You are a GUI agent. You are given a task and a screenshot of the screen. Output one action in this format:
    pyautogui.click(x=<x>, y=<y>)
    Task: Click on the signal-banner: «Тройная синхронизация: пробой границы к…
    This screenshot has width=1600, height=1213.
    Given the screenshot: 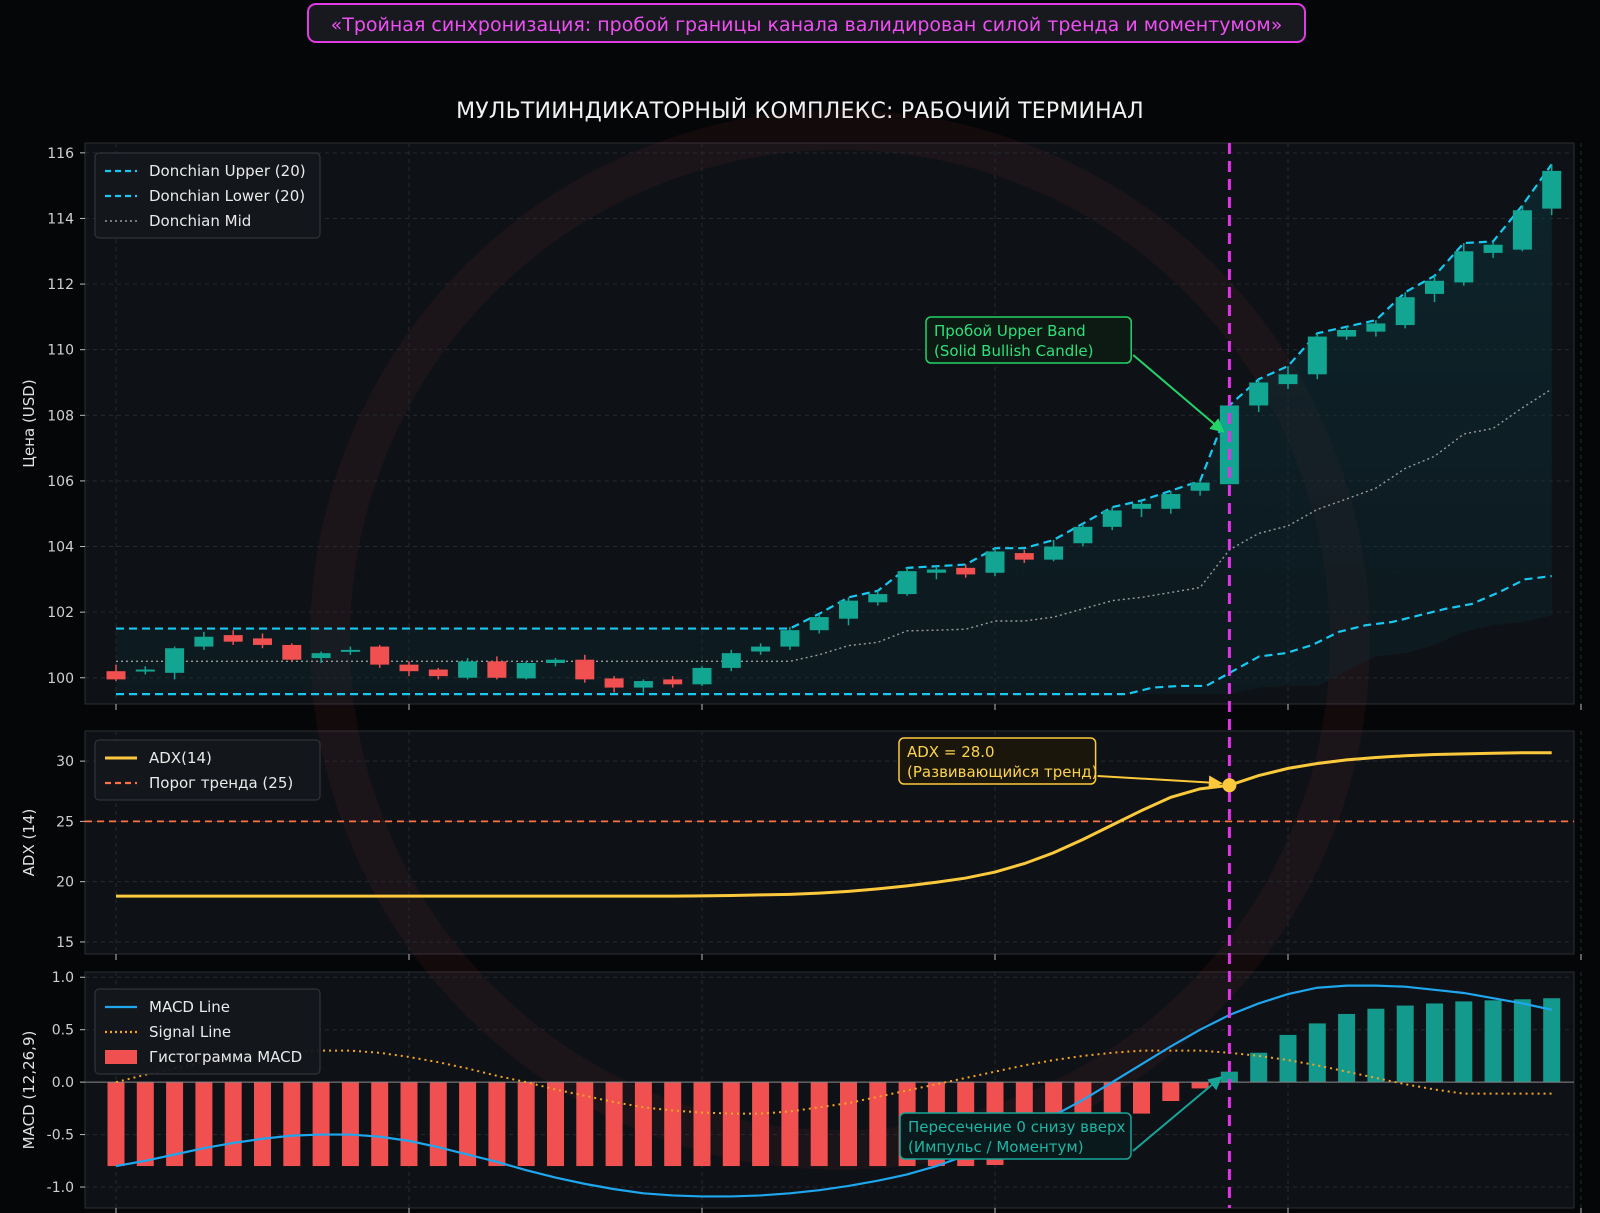 What is the action you would take?
    pyautogui.click(x=806, y=23)
    